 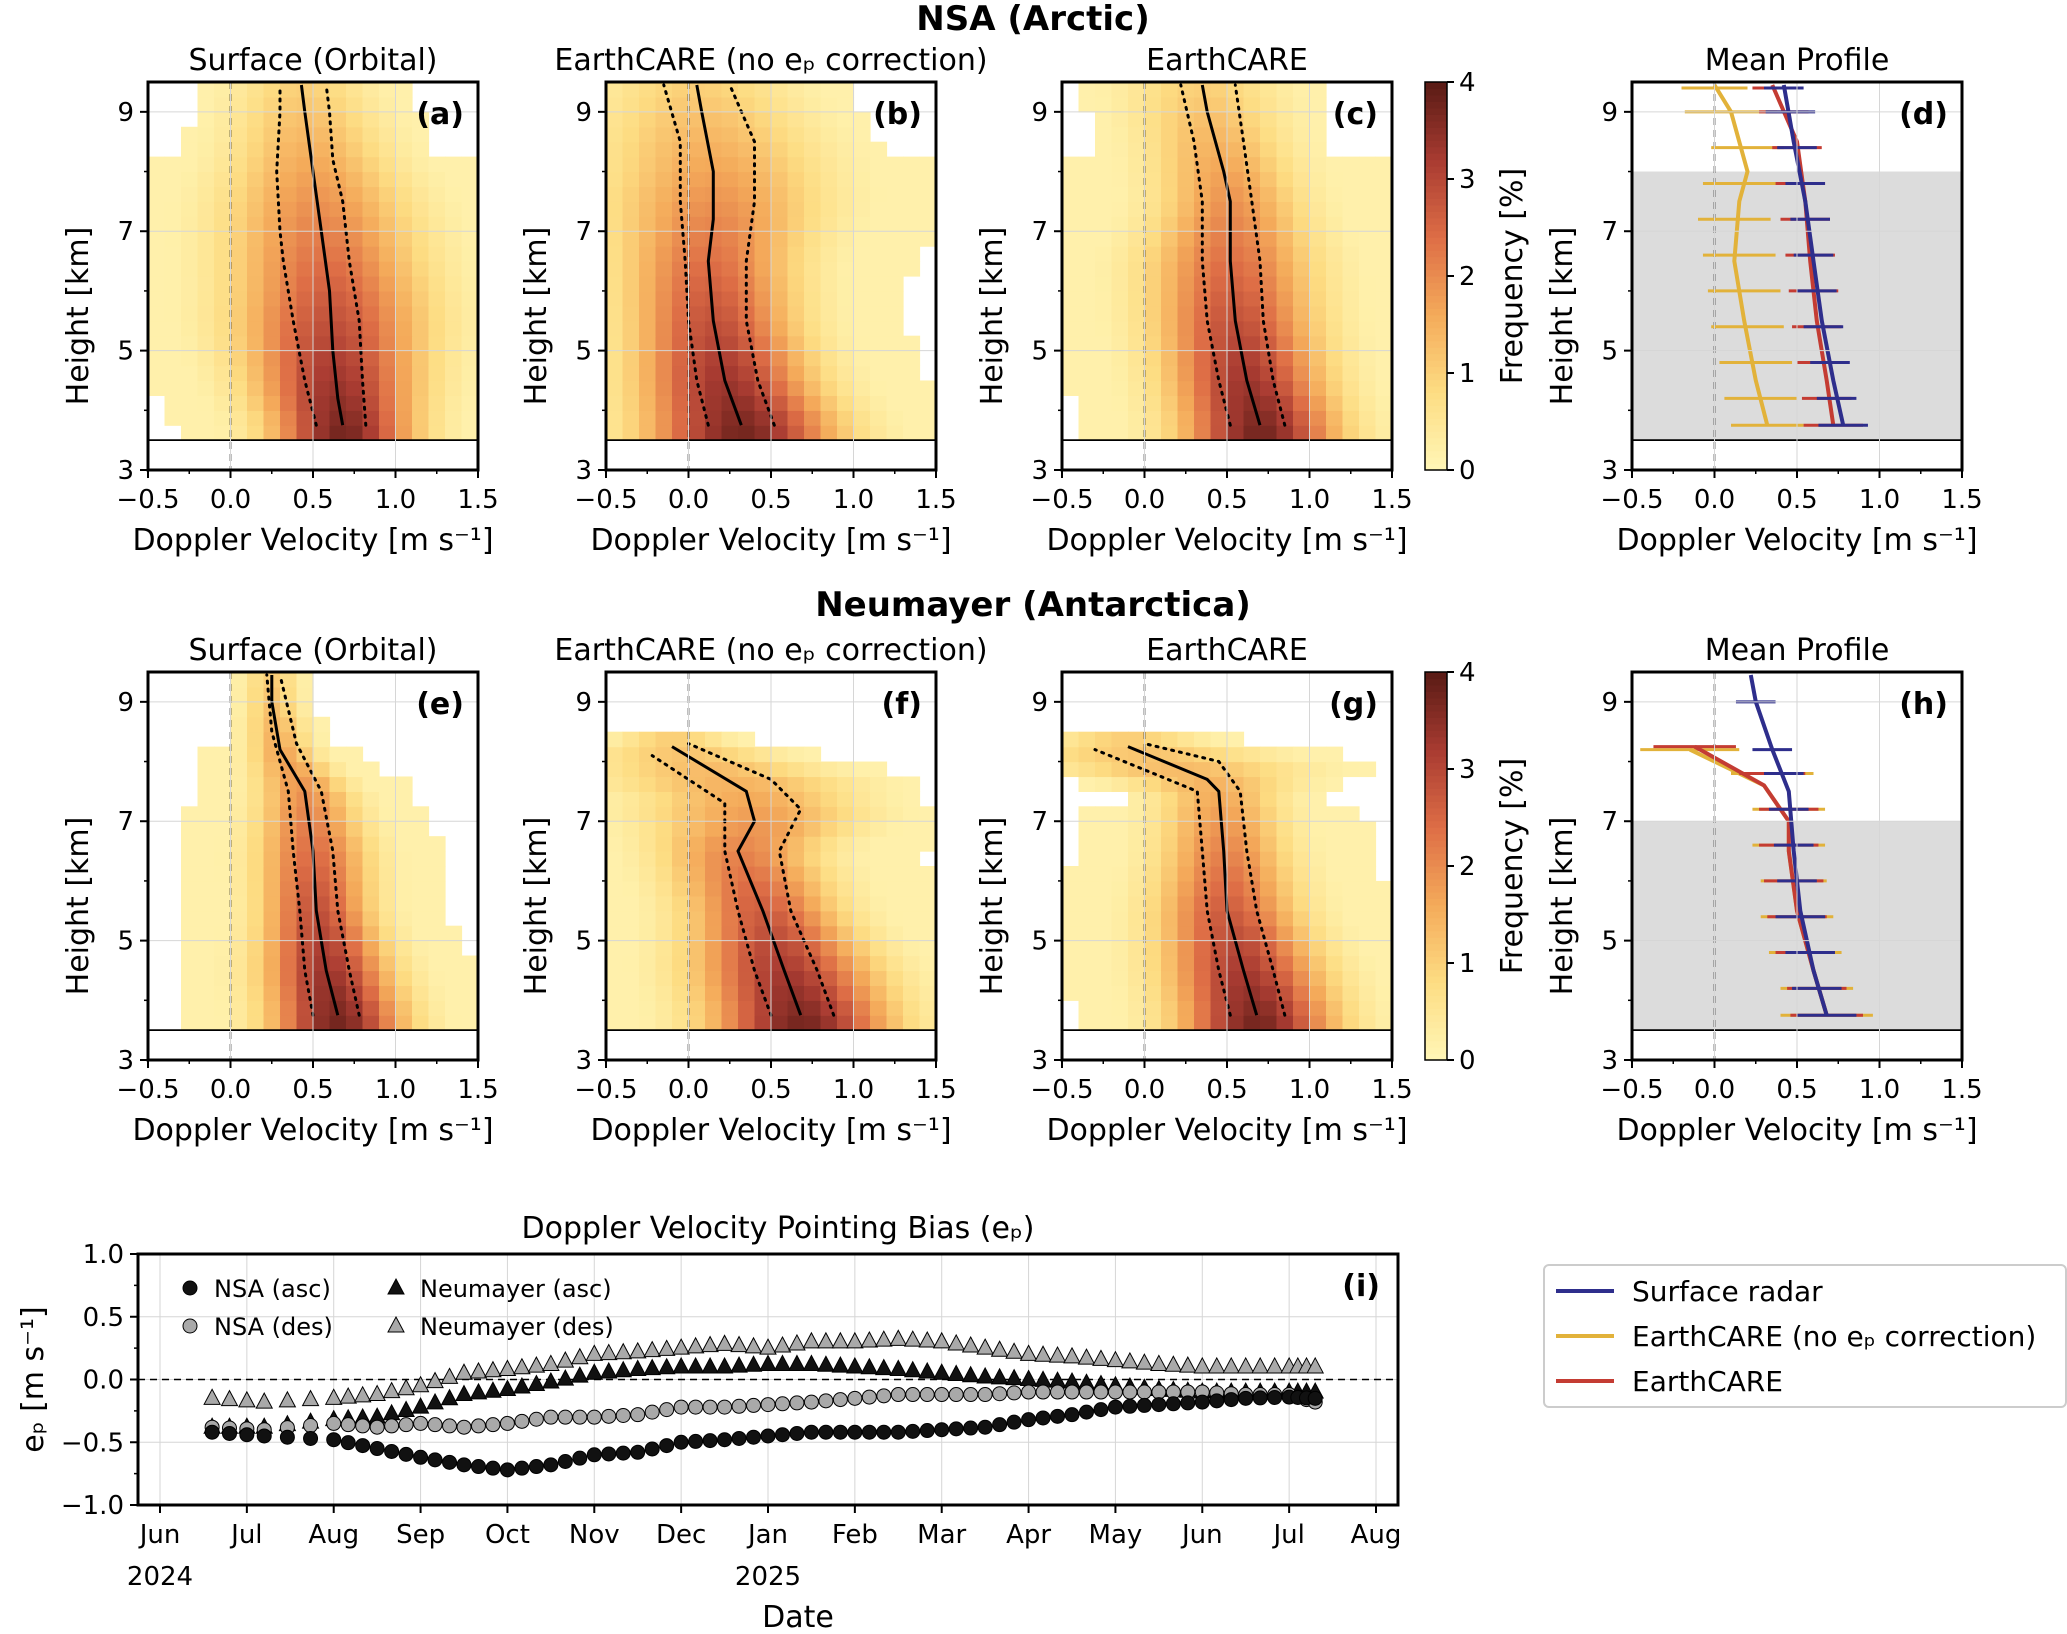 I want to click on x-axis-label: Doppler Velocity [m s⁻¹], so click(x=1226, y=540).